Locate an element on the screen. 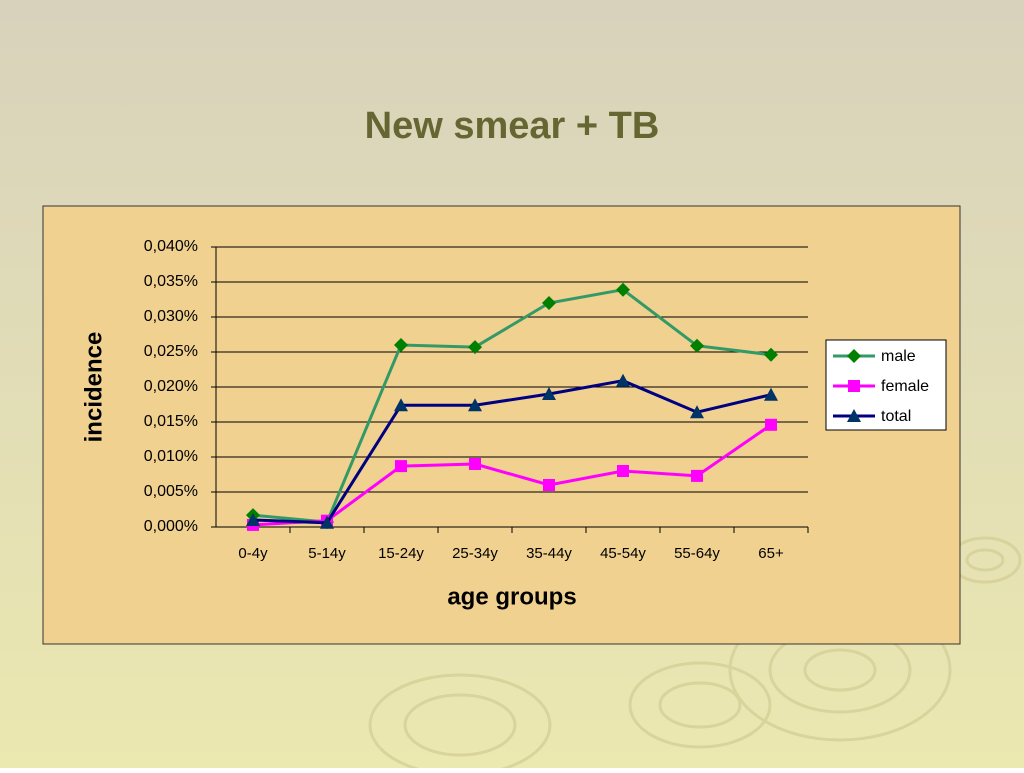 The image size is (1024, 773). y-tick-label: 0,000% is located at coordinates (171, 526).